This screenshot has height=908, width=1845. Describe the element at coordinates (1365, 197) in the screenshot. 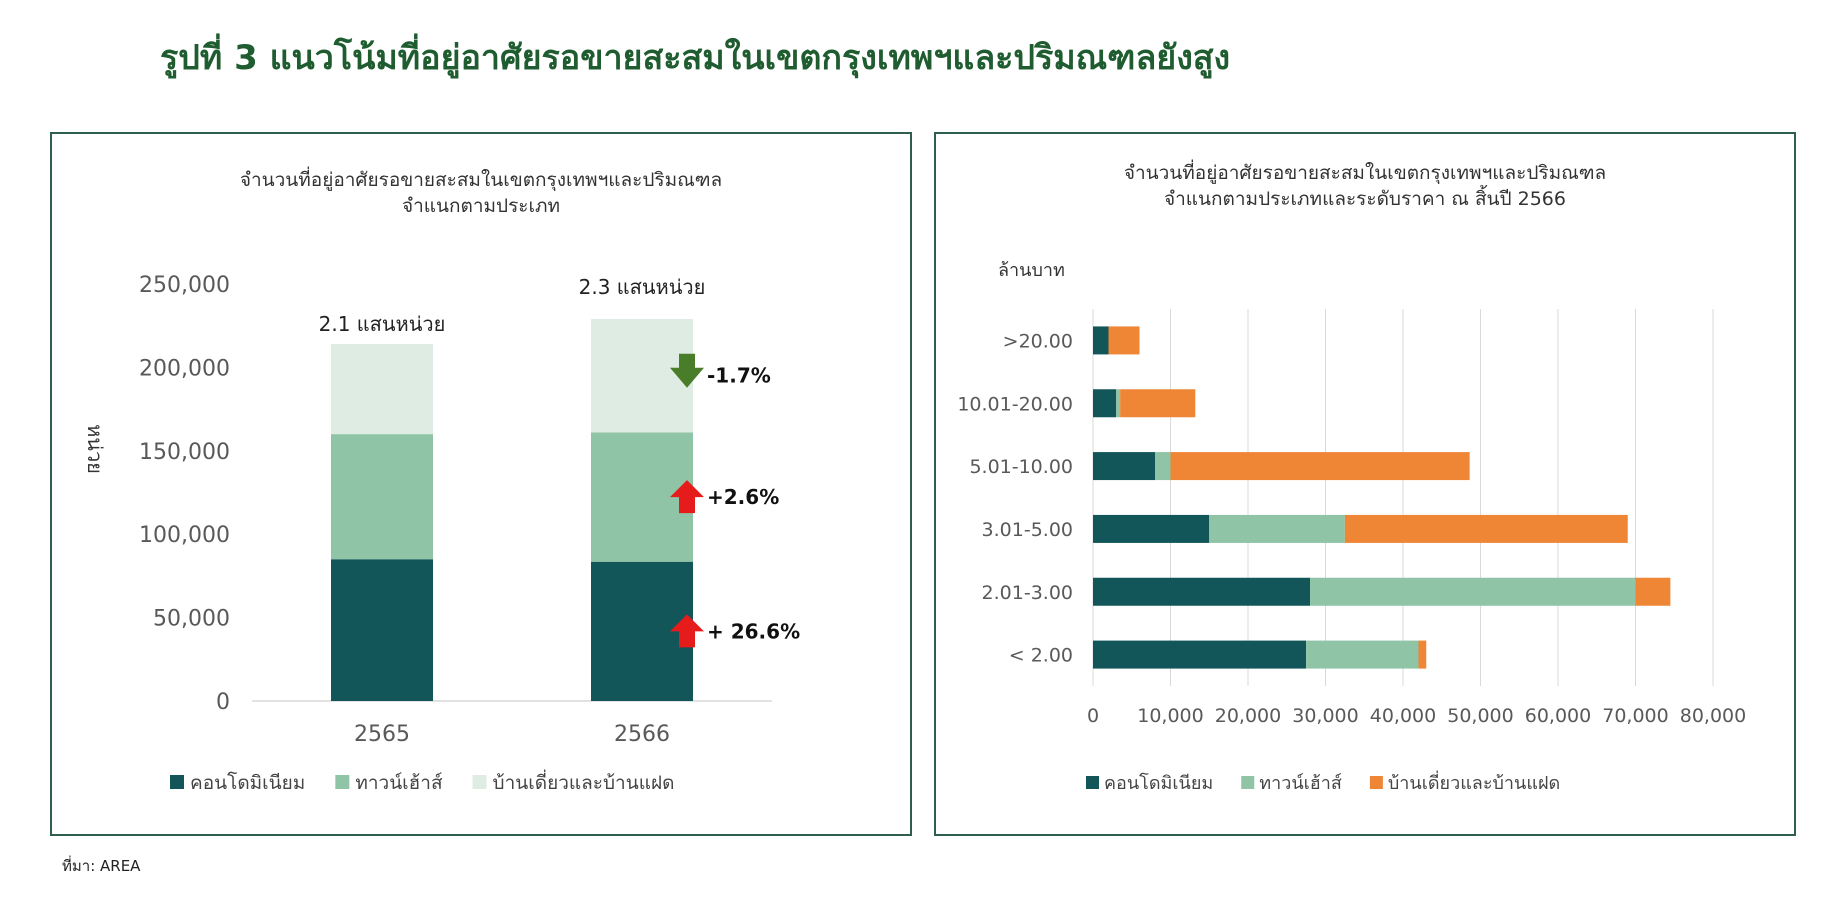

I see `chart-title-line: จำแนกตามประเภทและระดับราคา ณ สิ้นปี 2566` at that location.